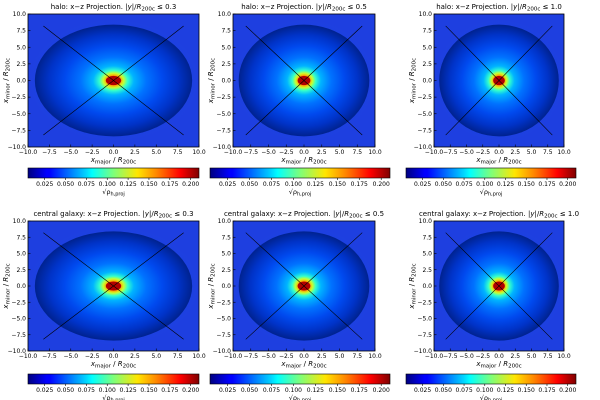 This screenshot has height=400, width=600. What do you see at coordinates (114, 8) in the screenshot?
I see `panel-title: halo: x−z Projection. |y|/R200c ≤ 0.3` at bounding box center [114, 8].